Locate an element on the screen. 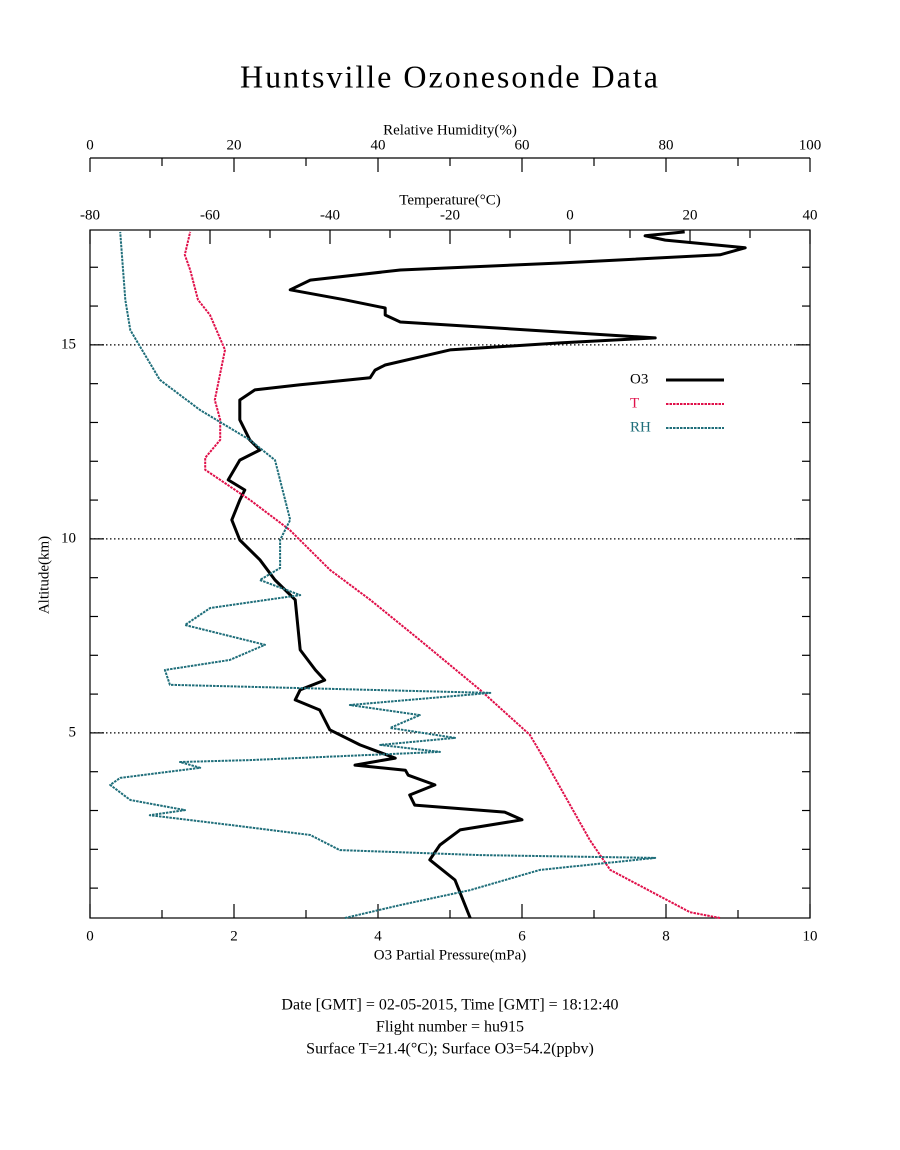 This screenshot has width=900, height=1150. rh-tick-label: 60 is located at coordinates (522, 145).